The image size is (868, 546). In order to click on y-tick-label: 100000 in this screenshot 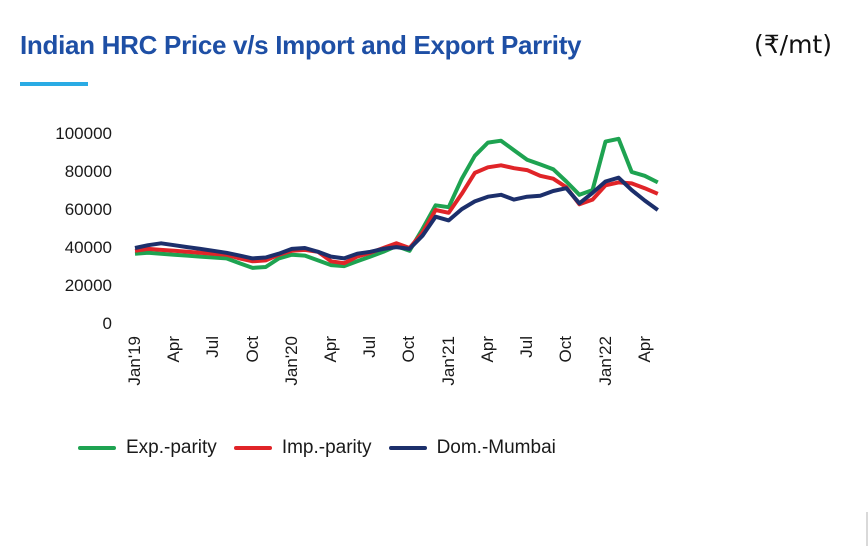, I will do `click(83, 133)`.